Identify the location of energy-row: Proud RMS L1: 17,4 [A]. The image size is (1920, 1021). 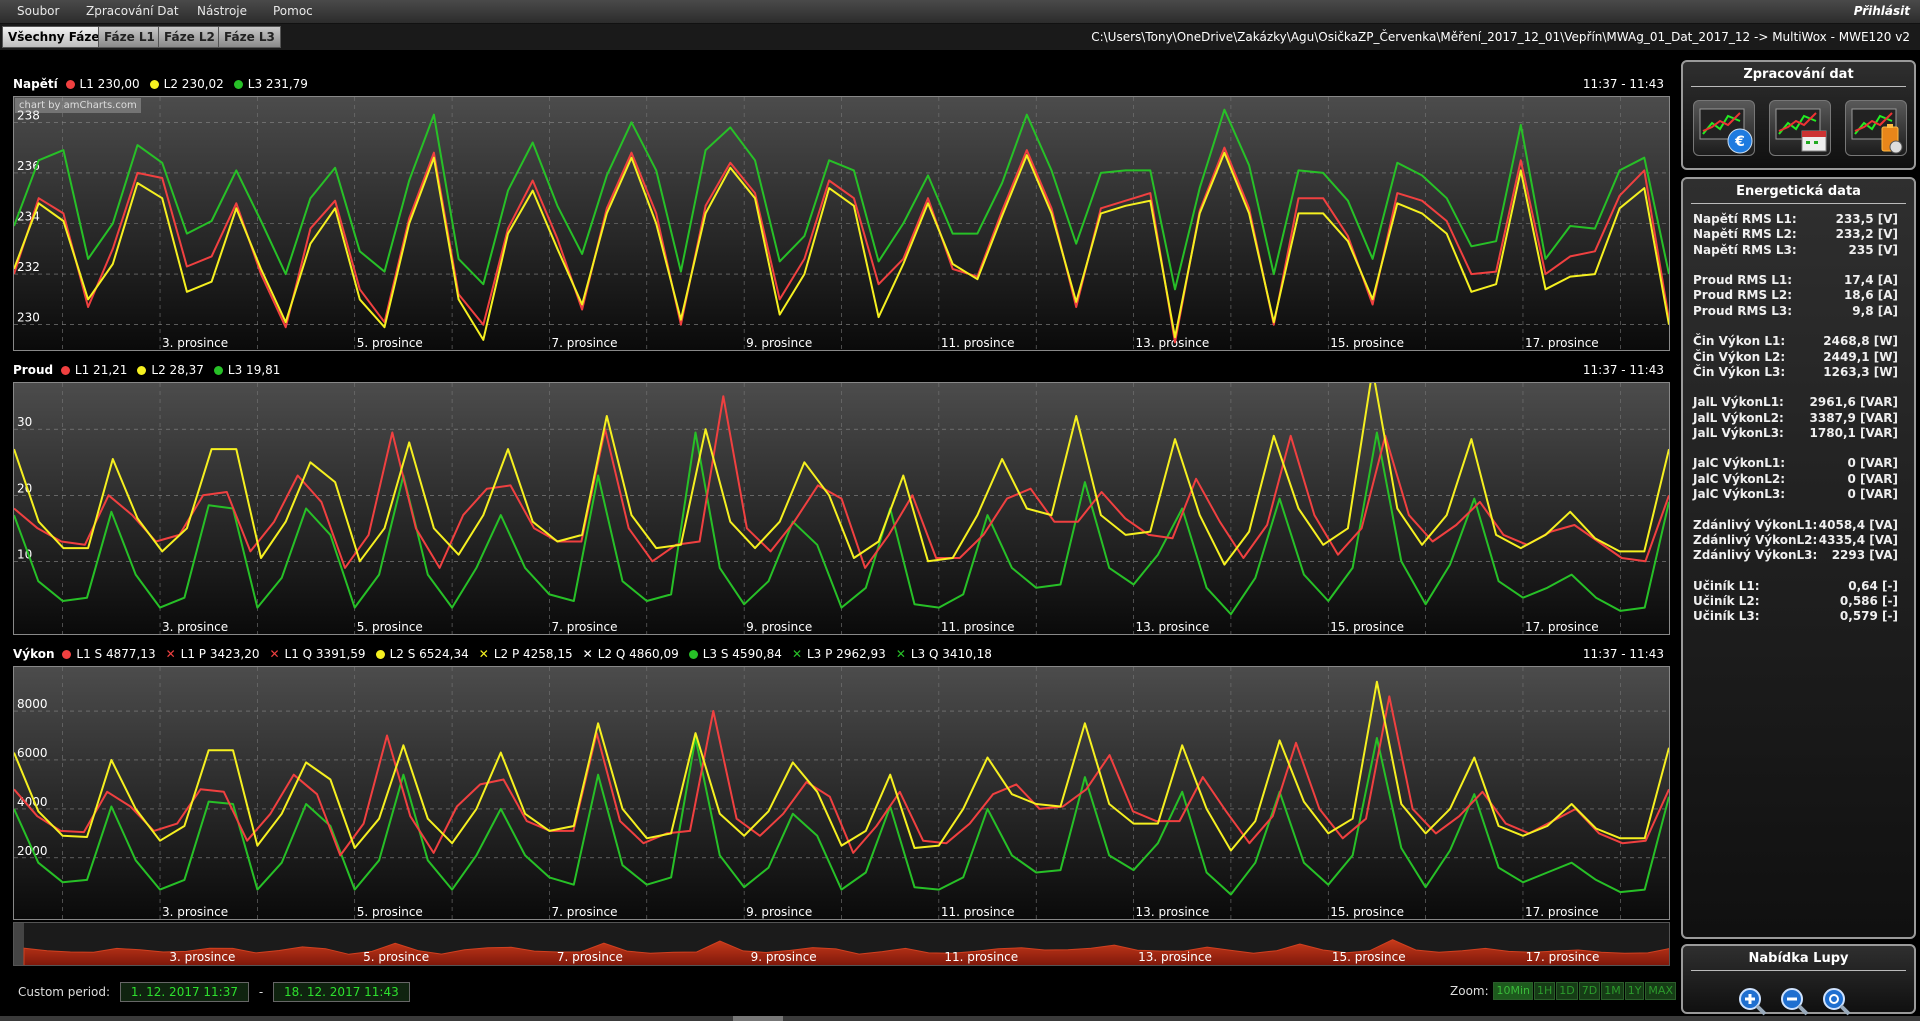
(1795, 280).